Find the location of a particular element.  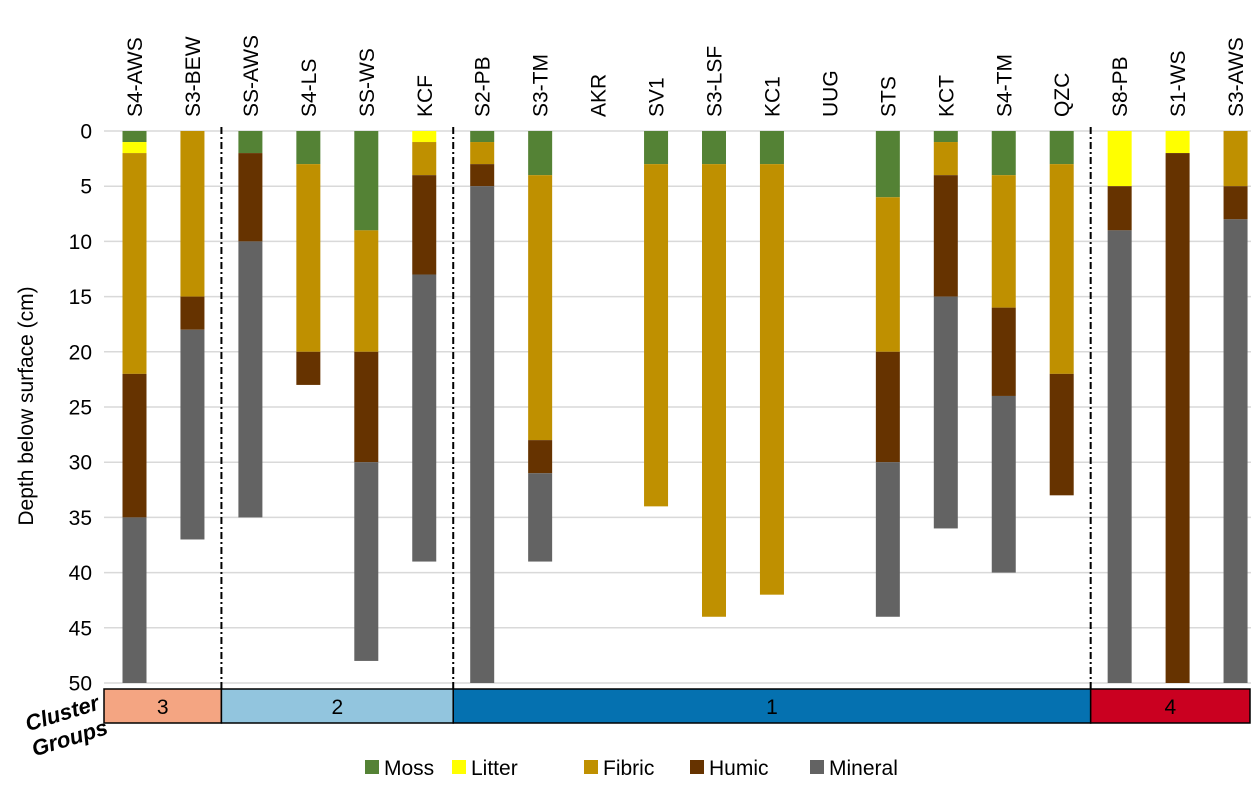

profile-SV1 is located at coordinates (656, 319).